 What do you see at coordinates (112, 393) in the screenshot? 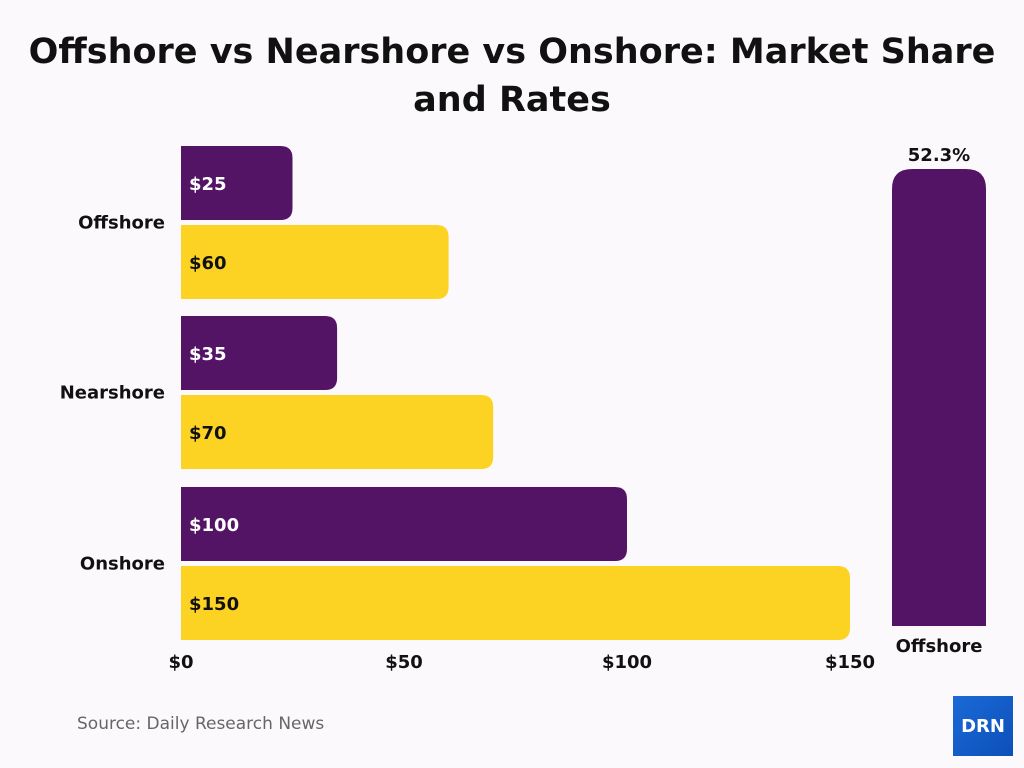
I see `category-label: Nearshore` at bounding box center [112, 393].